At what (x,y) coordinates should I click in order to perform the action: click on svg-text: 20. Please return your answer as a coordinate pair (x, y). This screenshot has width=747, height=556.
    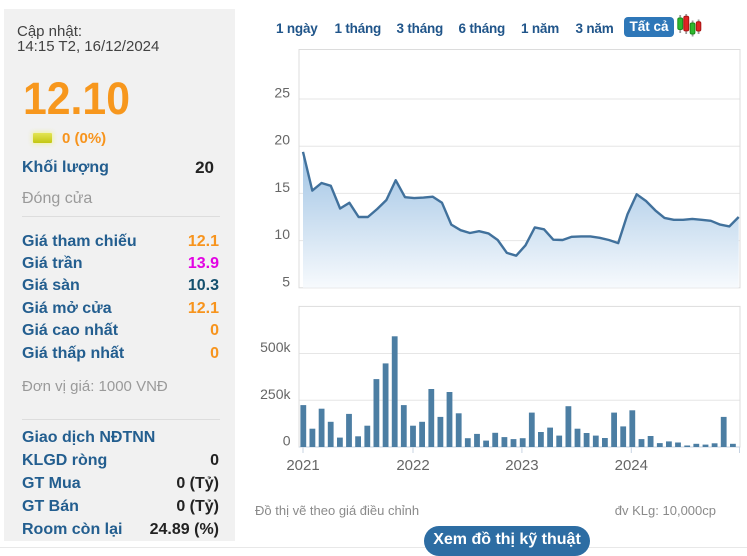
    Looking at the image, I should click on (282, 140).